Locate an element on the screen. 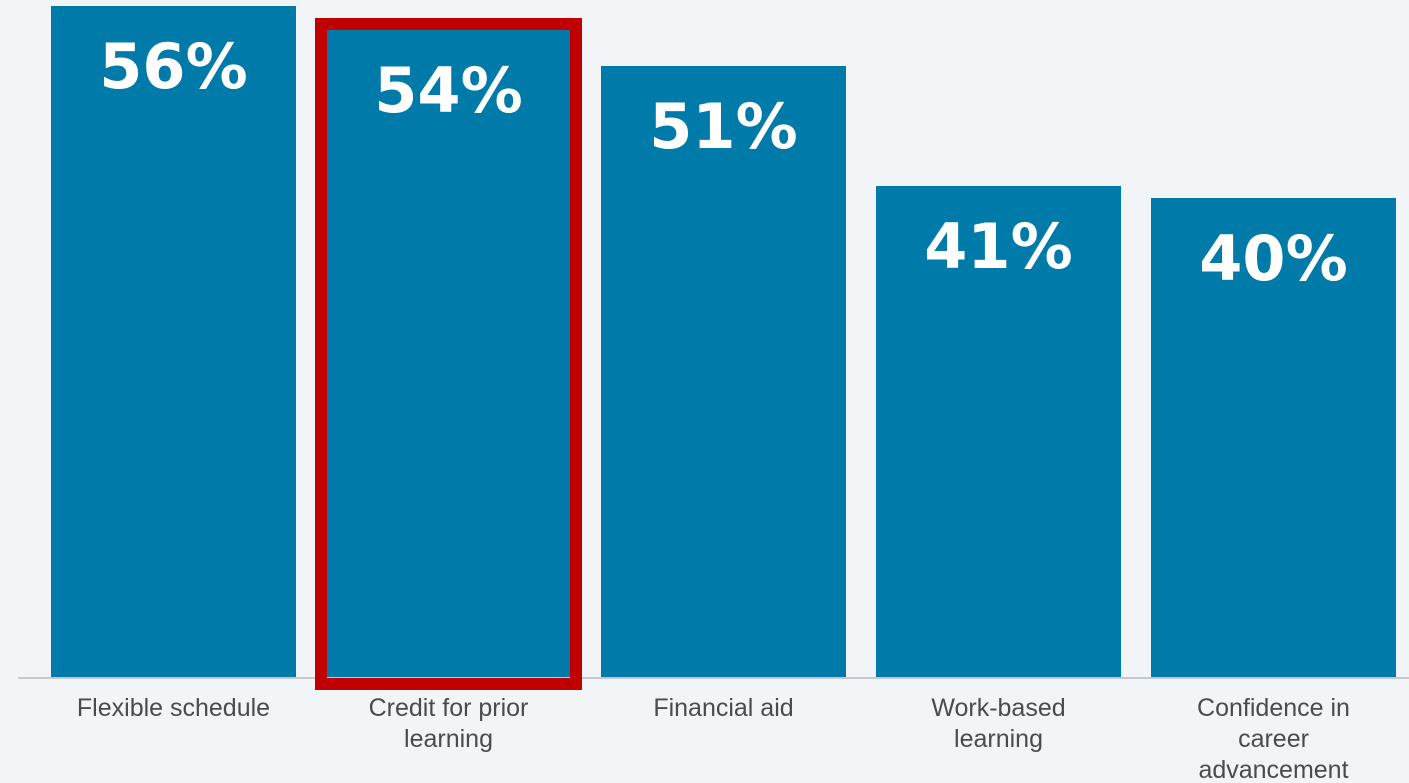 This screenshot has width=1409, height=783. category-label-4: Confidence in career advancement is located at coordinates (1273, 738).